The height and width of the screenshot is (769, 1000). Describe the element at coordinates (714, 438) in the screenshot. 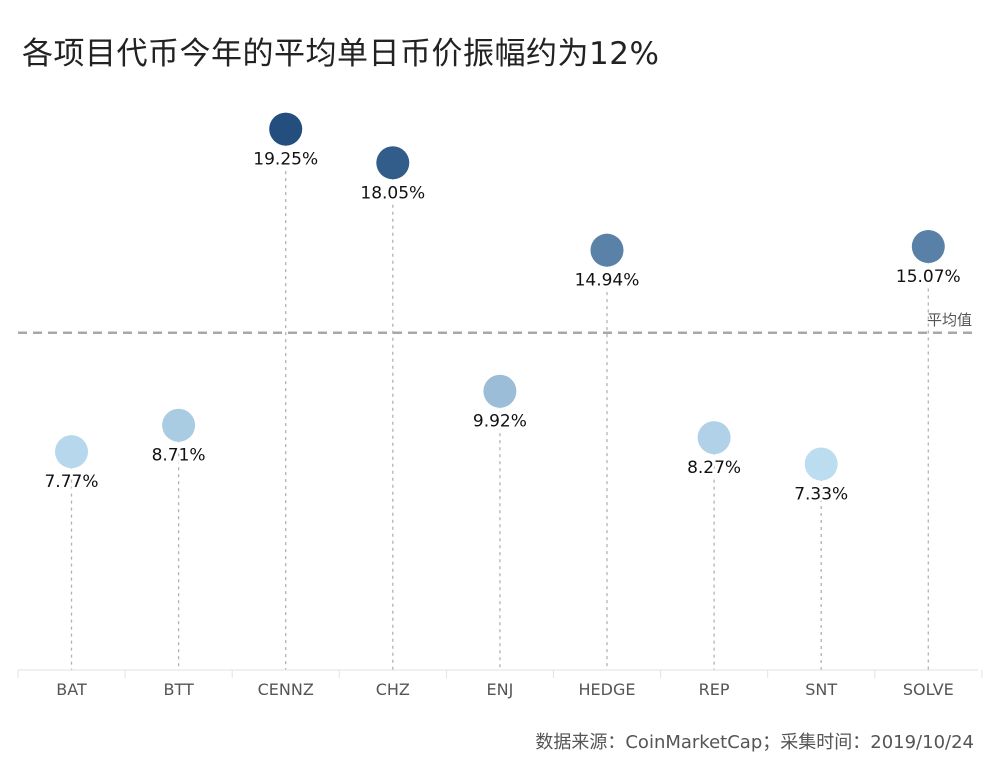

I see `dot-rep` at that location.